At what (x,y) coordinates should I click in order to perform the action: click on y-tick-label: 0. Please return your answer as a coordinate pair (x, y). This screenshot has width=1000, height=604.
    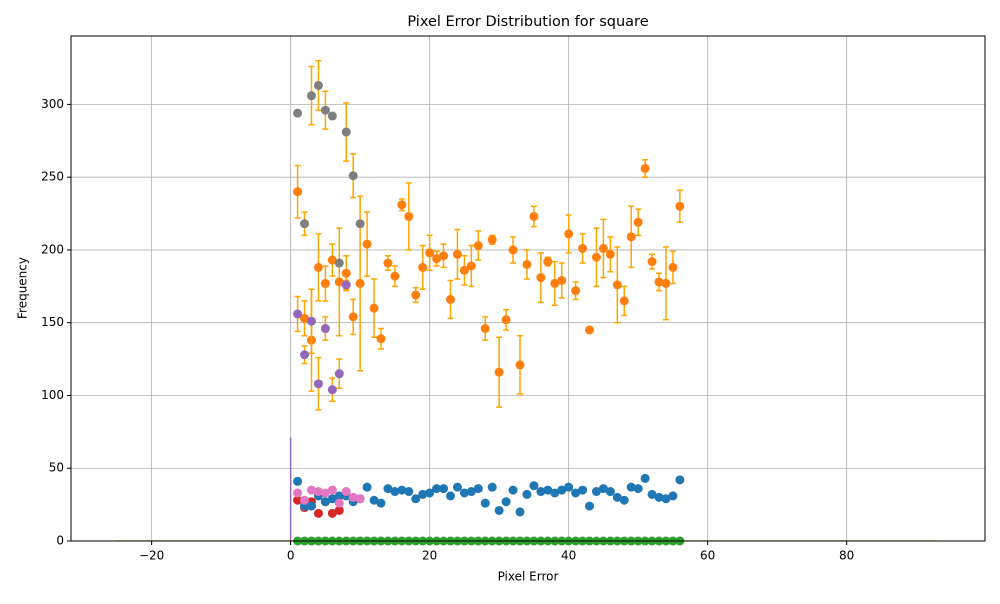
    Looking at the image, I should click on (60, 541).